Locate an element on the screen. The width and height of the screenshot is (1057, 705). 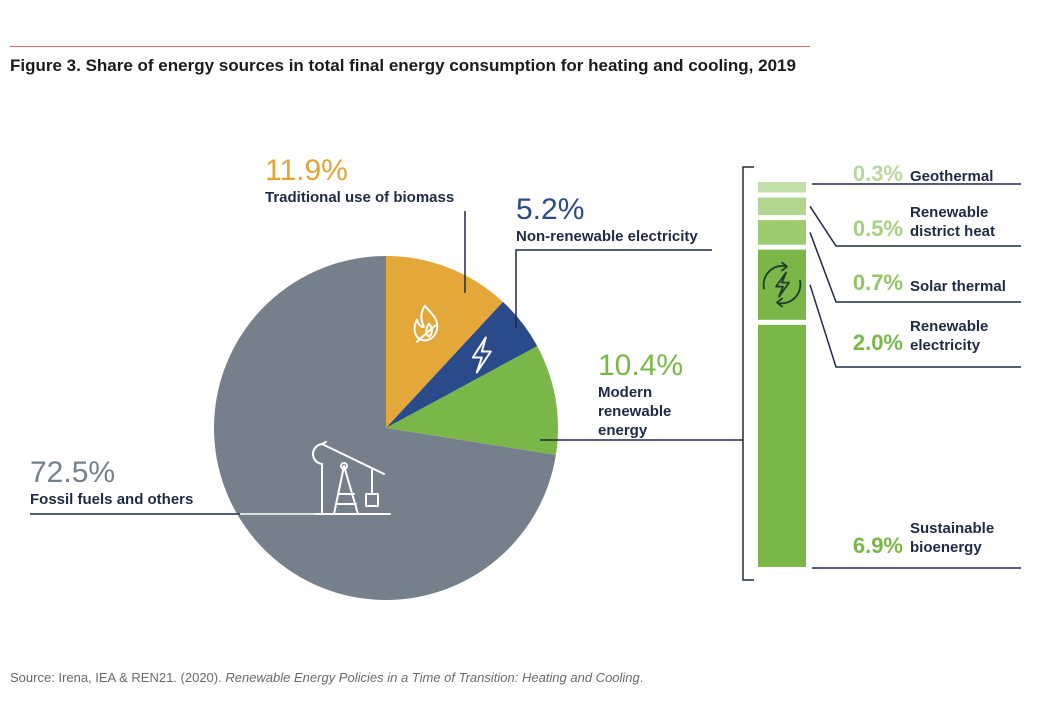
recycle-lightning-icon is located at coordinates (782, 284).